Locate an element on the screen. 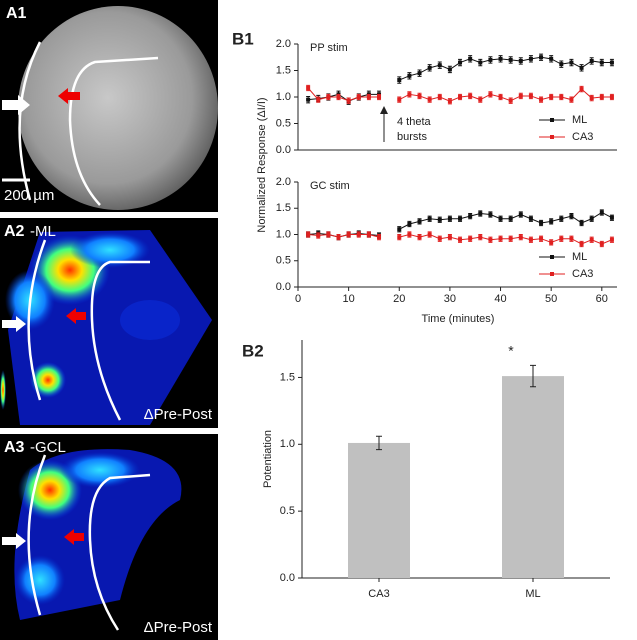 Image resolution: width=637 pixels, height=640 pixels. x-tick-label: ML is located at coordinates (532, 594).